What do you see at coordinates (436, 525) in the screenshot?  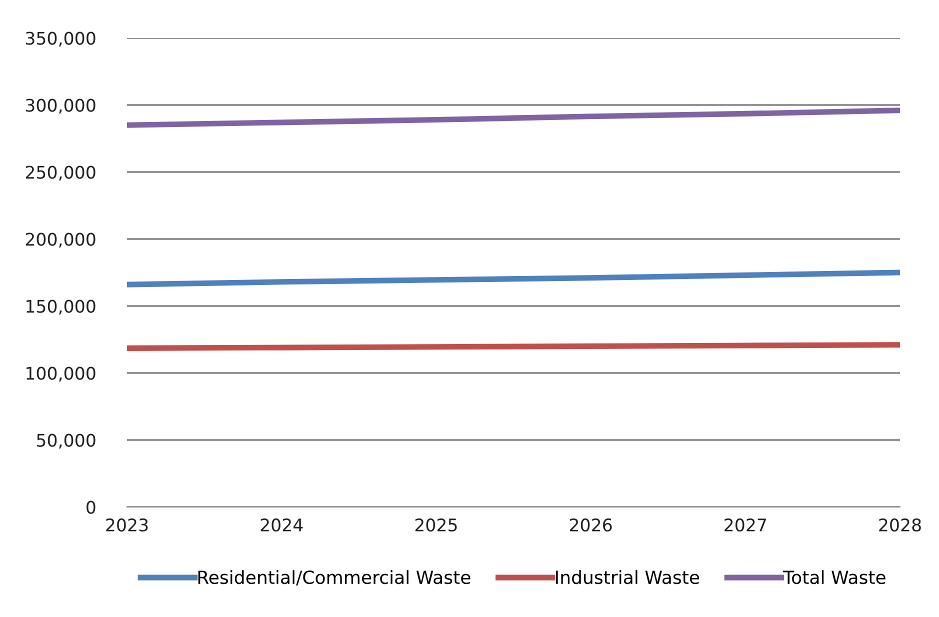 I see `x-tick-label: 2025` at bounding box center [436, 525].